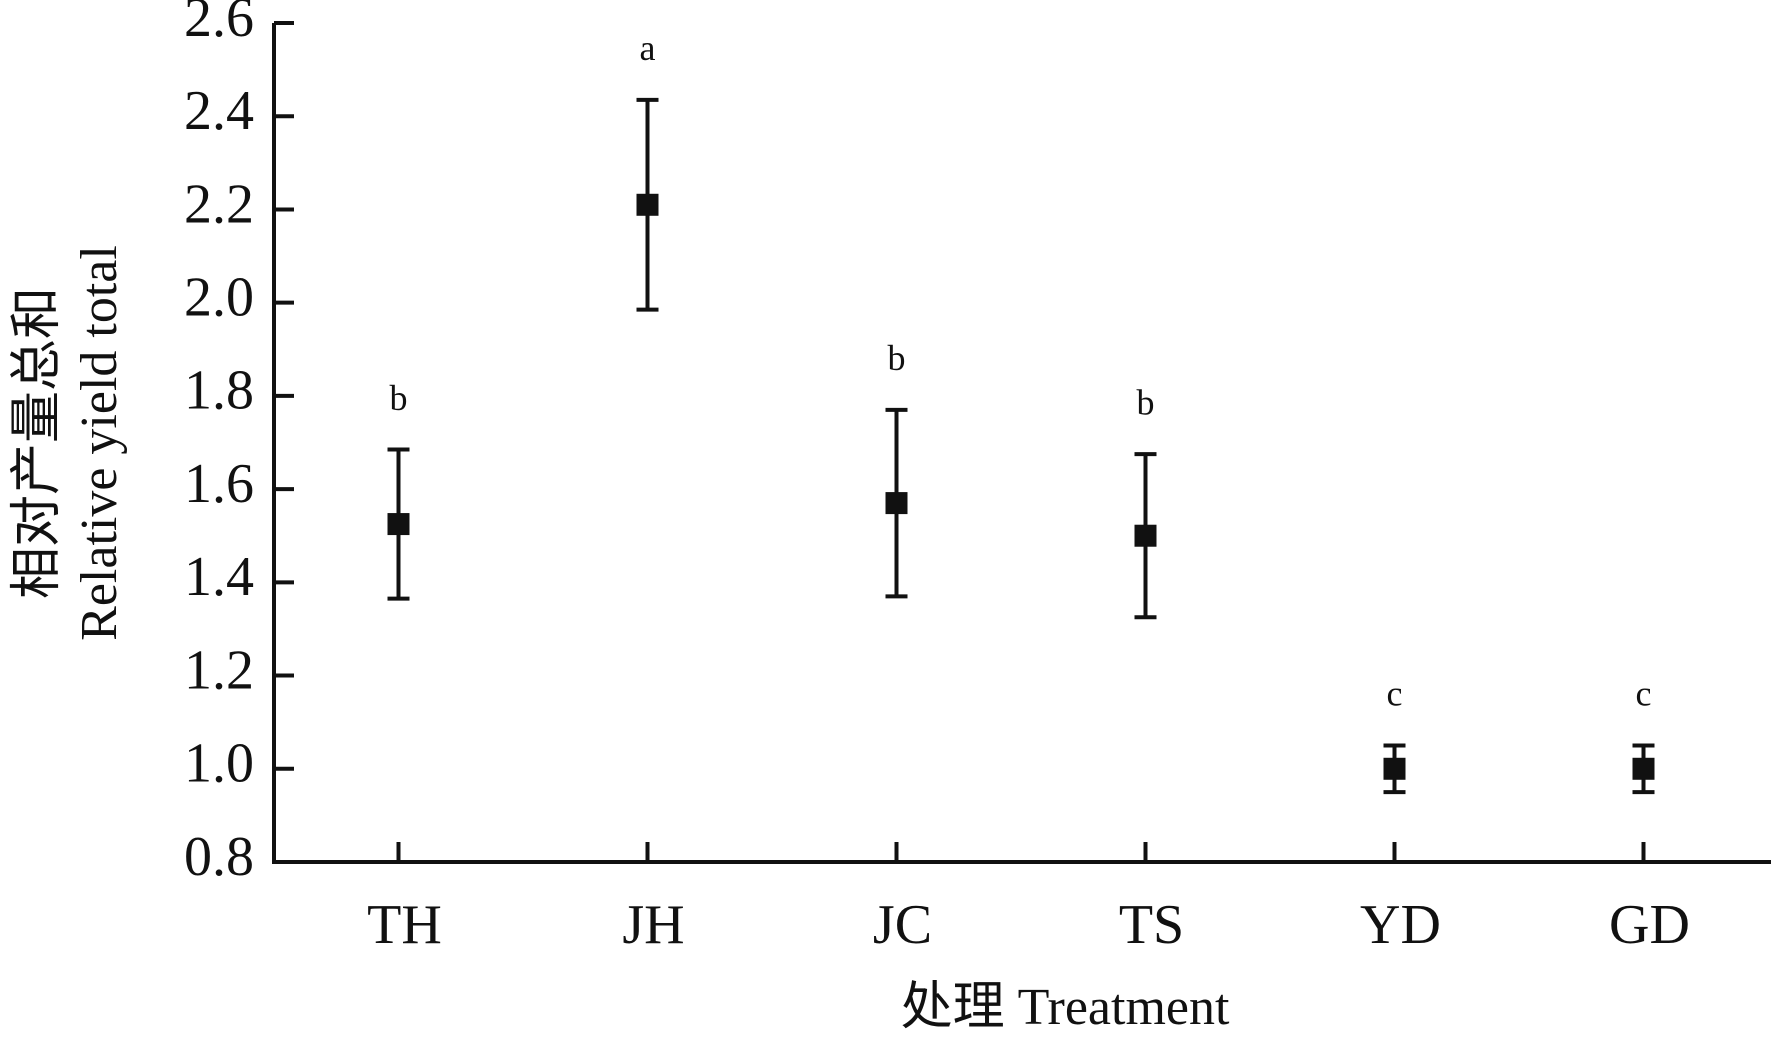 The height and width of the screenshot is (1043, 1771). What do you see at coordinates (219, 484) in the screenshot?
I see `y-tick-label: 1.6` at bounding box center [219, 484].